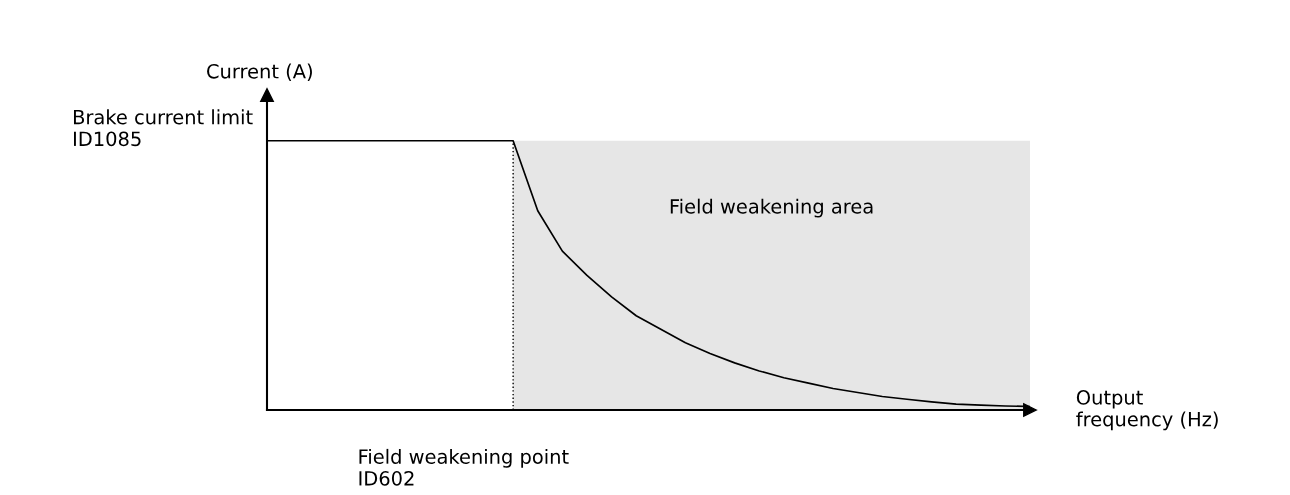 The width and height of the screenshot is (1290, 495). Describe the element at coordinates (163, 128) in the screenshot. I see `text: Brake current limit ID1085` at that location.